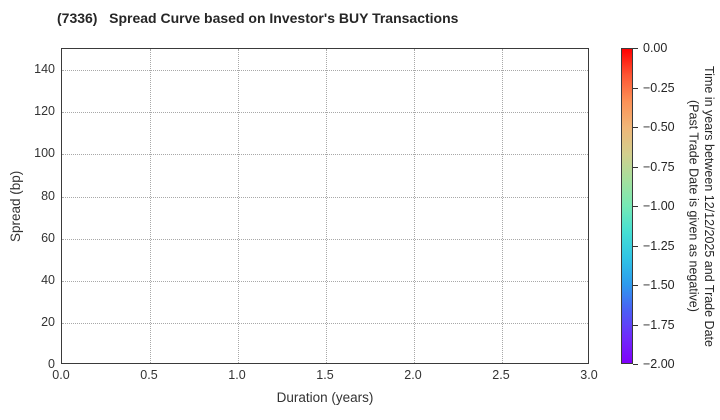  I want to click on x-axis-tick-label: 2.0, so click(413, 375).